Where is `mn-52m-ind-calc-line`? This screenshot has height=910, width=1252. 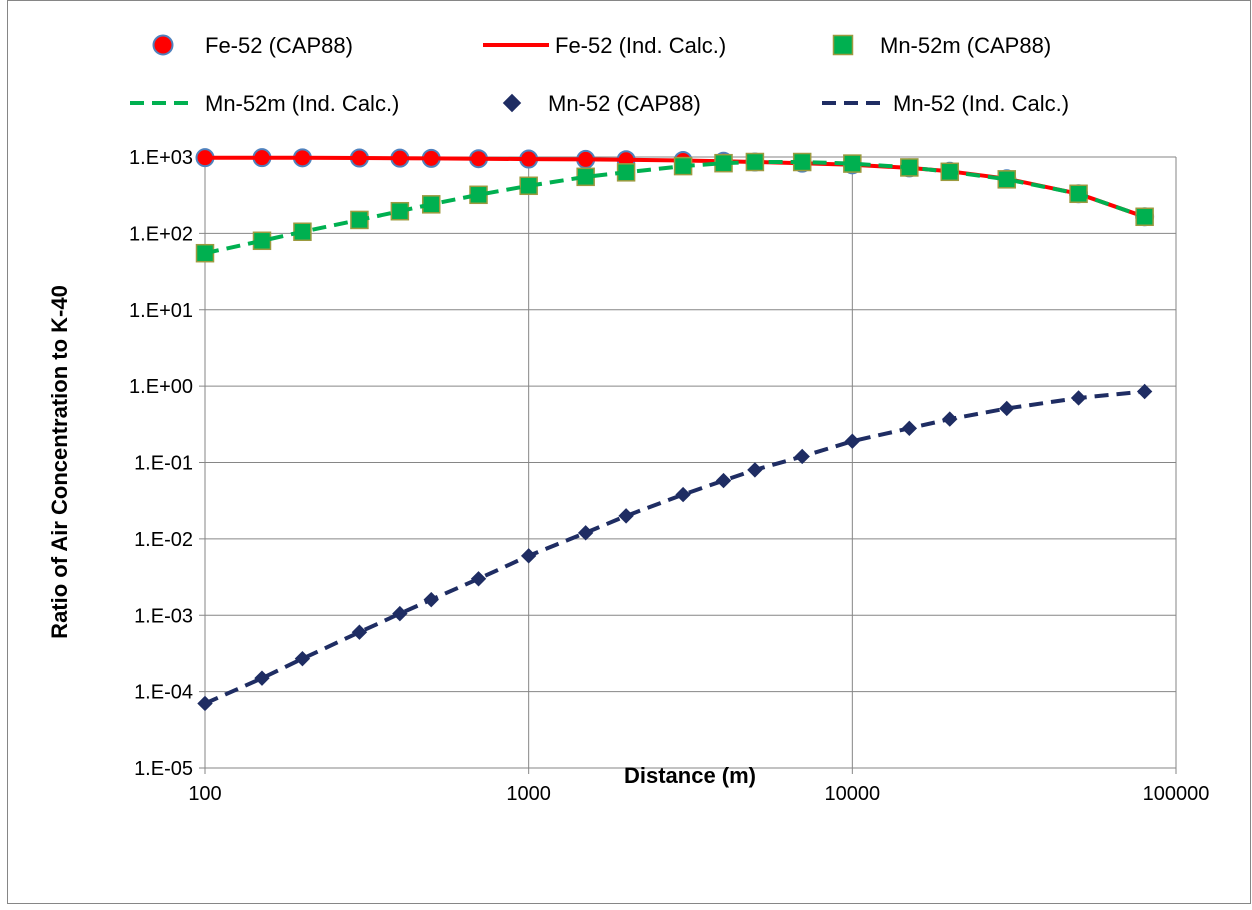 mn-52m-ind-calc-line is located at coordinates (675, 208).